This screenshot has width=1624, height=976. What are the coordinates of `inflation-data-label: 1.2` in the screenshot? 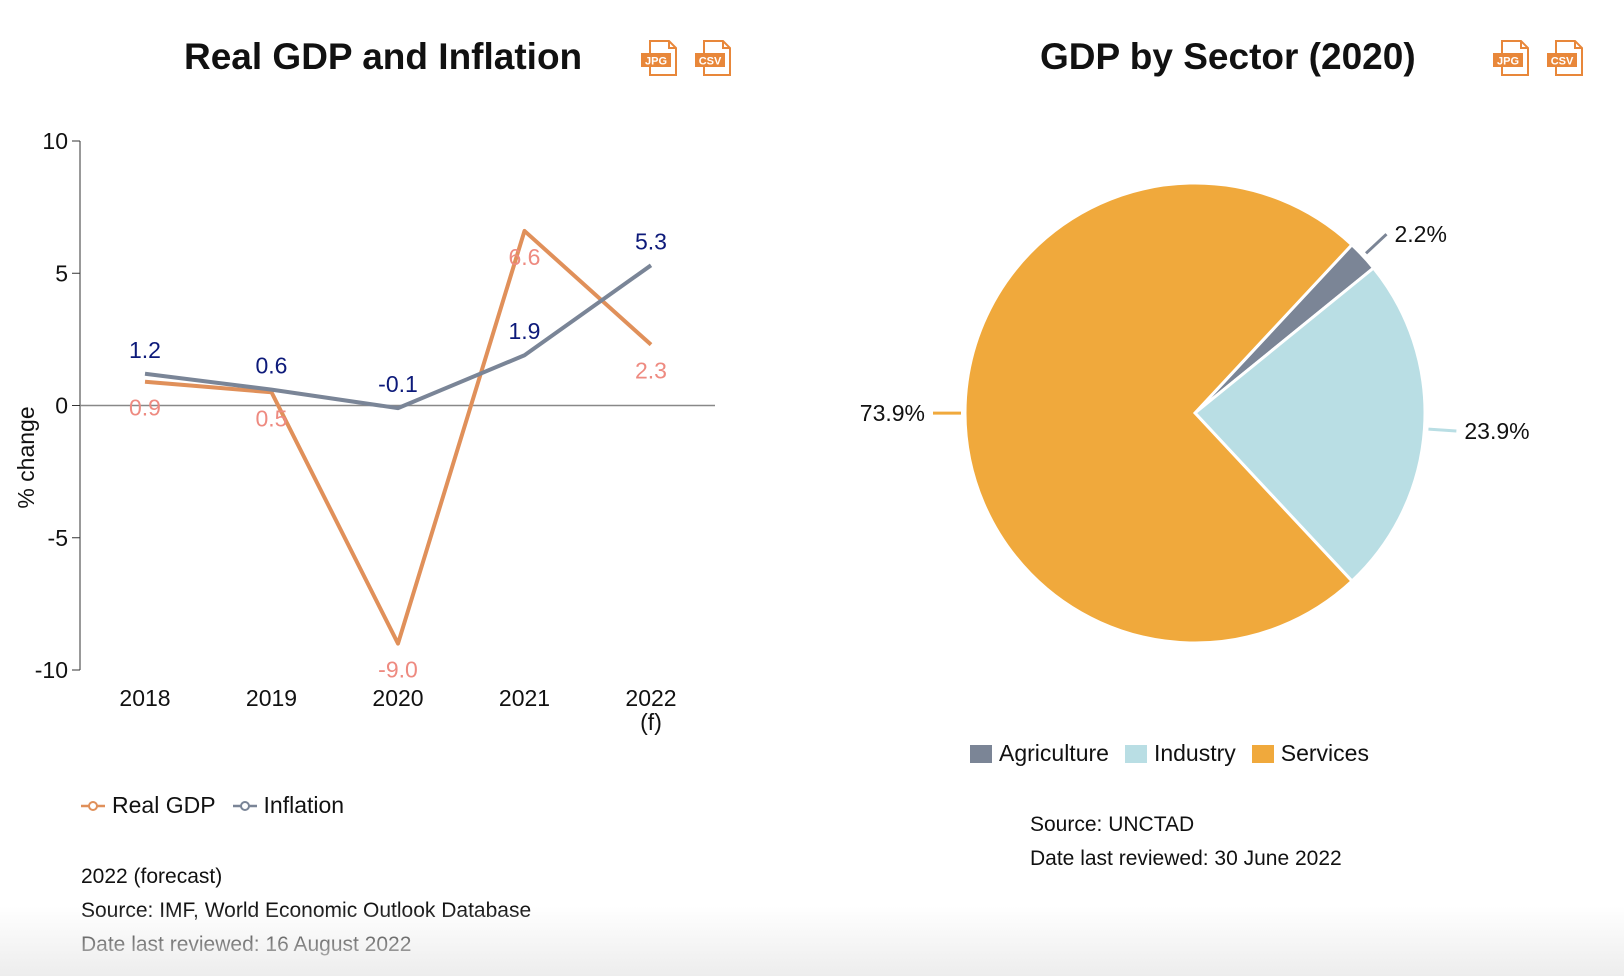 It's located at (145, 350).